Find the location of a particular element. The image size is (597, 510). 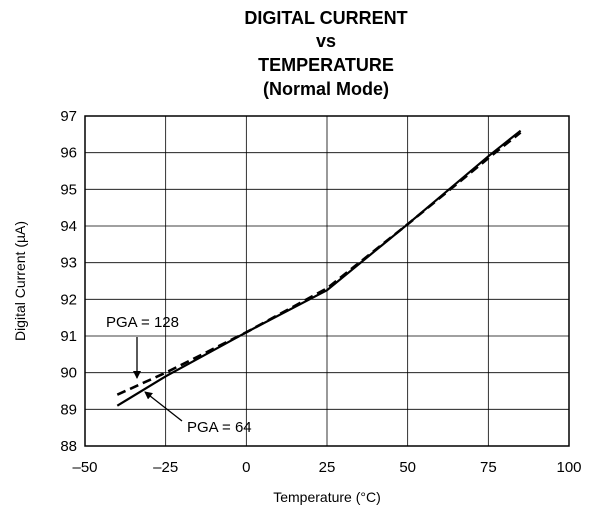

y-tick-label: 91 is located at coordinates (68, 336).